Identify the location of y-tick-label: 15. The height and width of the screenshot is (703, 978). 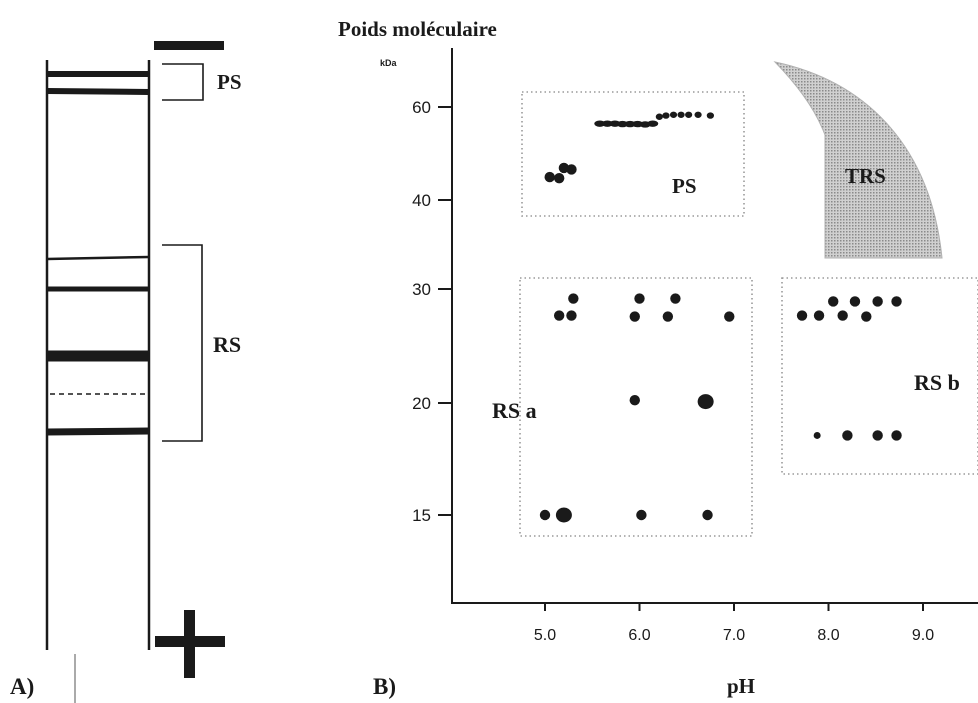
(421, 515).